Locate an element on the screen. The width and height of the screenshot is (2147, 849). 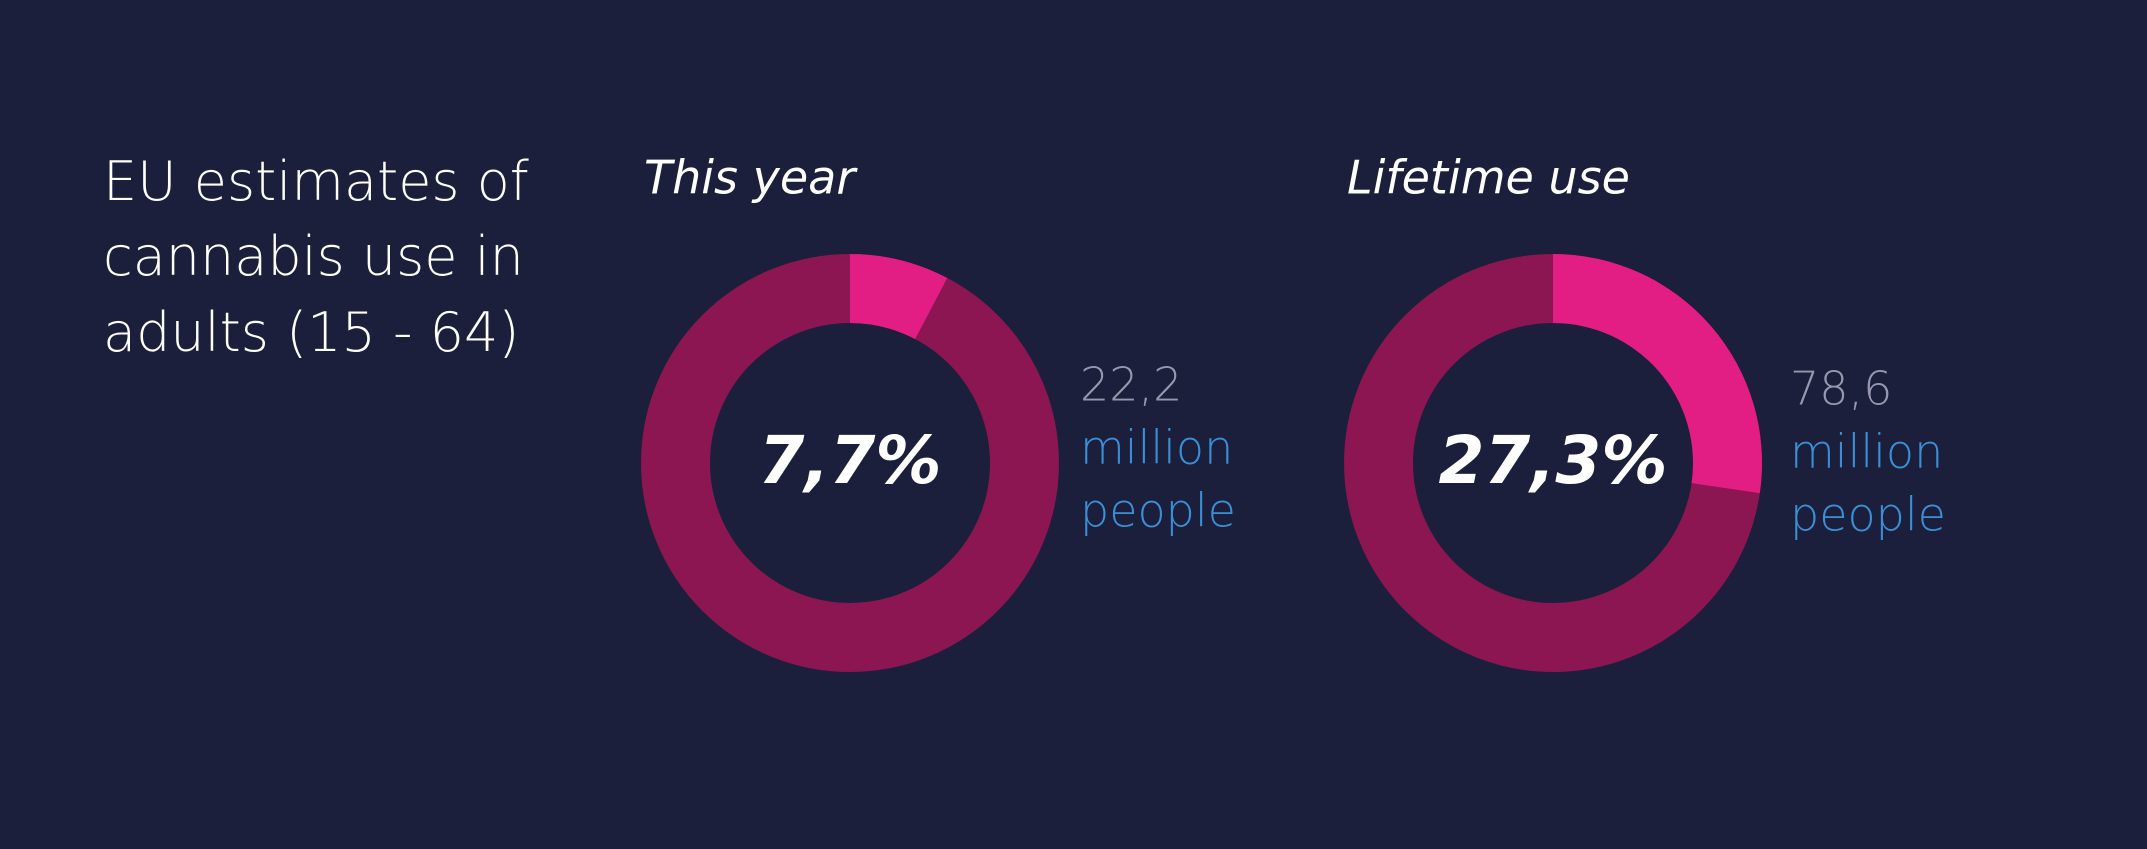
value-label: 7,7% is located at coordinates (849, 460).